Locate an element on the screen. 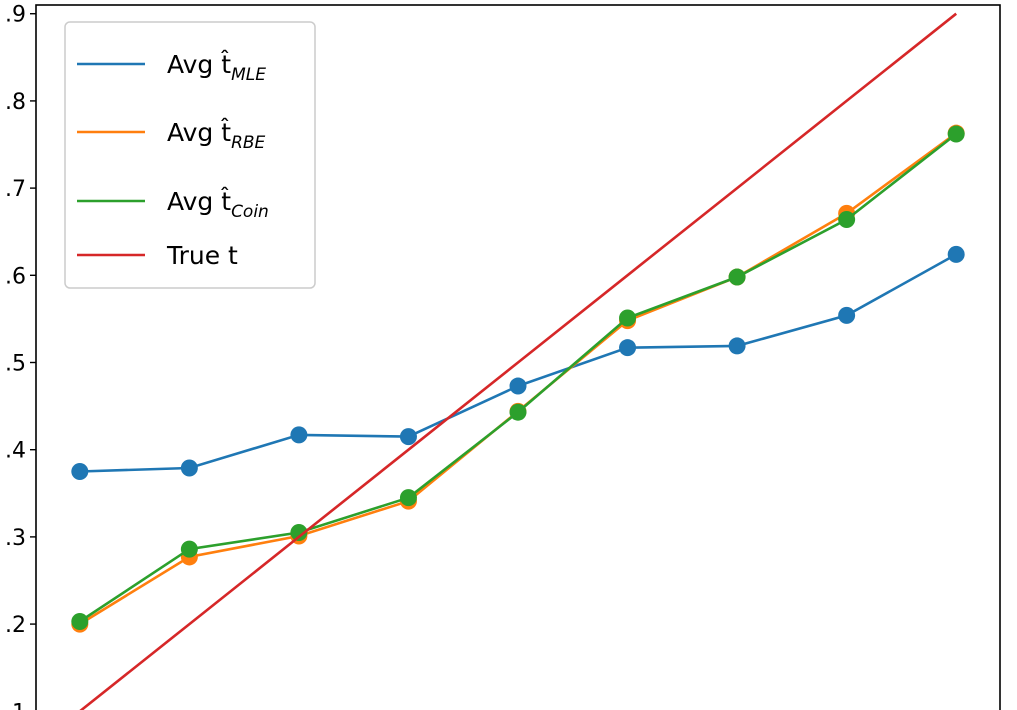 The image size is (1017, 710). legend-entry: Avg t̂RBE is located at coordinates (171, 135).